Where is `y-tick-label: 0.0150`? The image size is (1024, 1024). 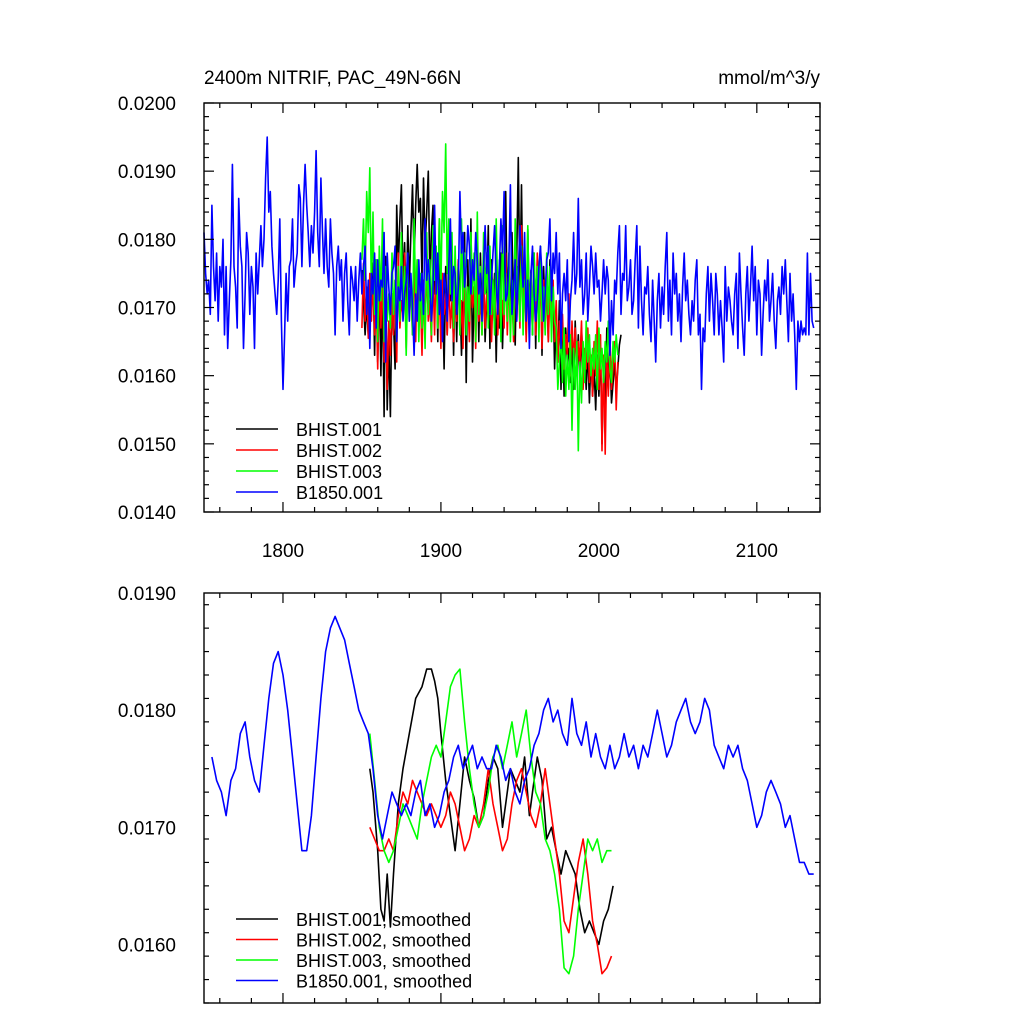 y-tick-label: 0.0150 is located at coordinates (147, 445).